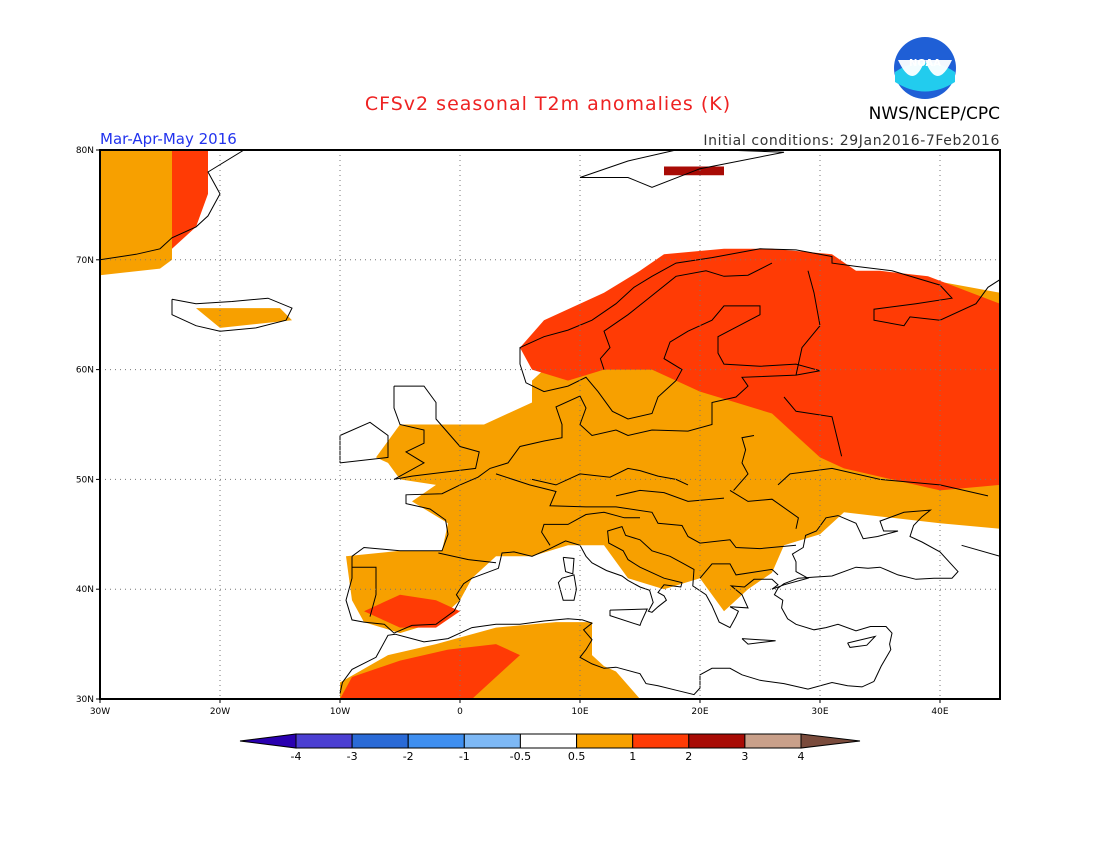 Image resolution: width=1100 pixels, height=850 pixels. Describe the element at coordinates (830, 741) in the screenshot. I see `colorbar-arrow-high` at that location.